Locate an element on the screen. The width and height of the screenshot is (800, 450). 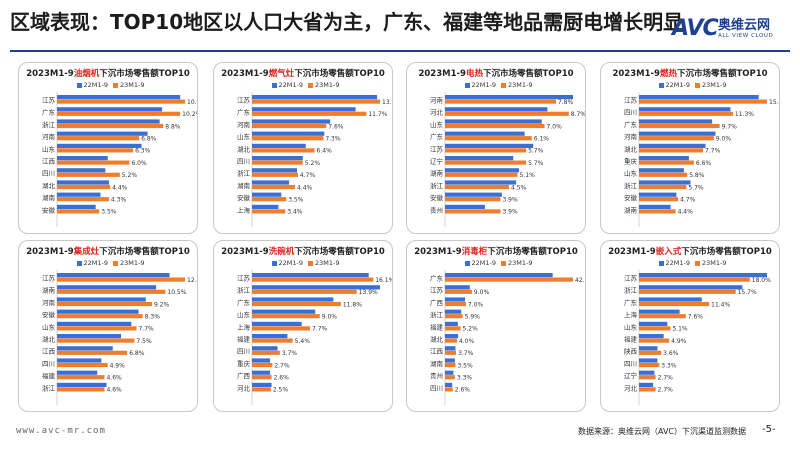
page-title: 区域表现：TOP10地区以人口大省为主，广东、福建等地品需厨电增长明显 is located at coordinates (347, 22).